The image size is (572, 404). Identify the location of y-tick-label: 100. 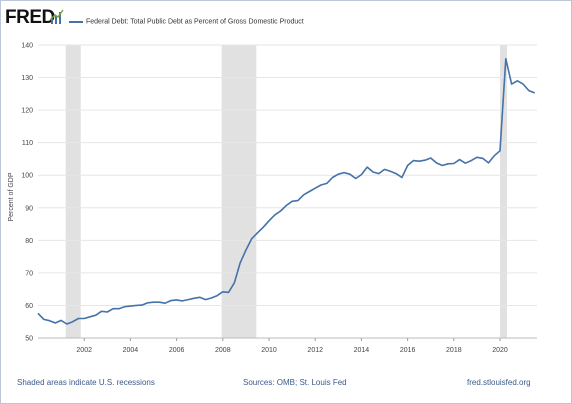
(27, 176).